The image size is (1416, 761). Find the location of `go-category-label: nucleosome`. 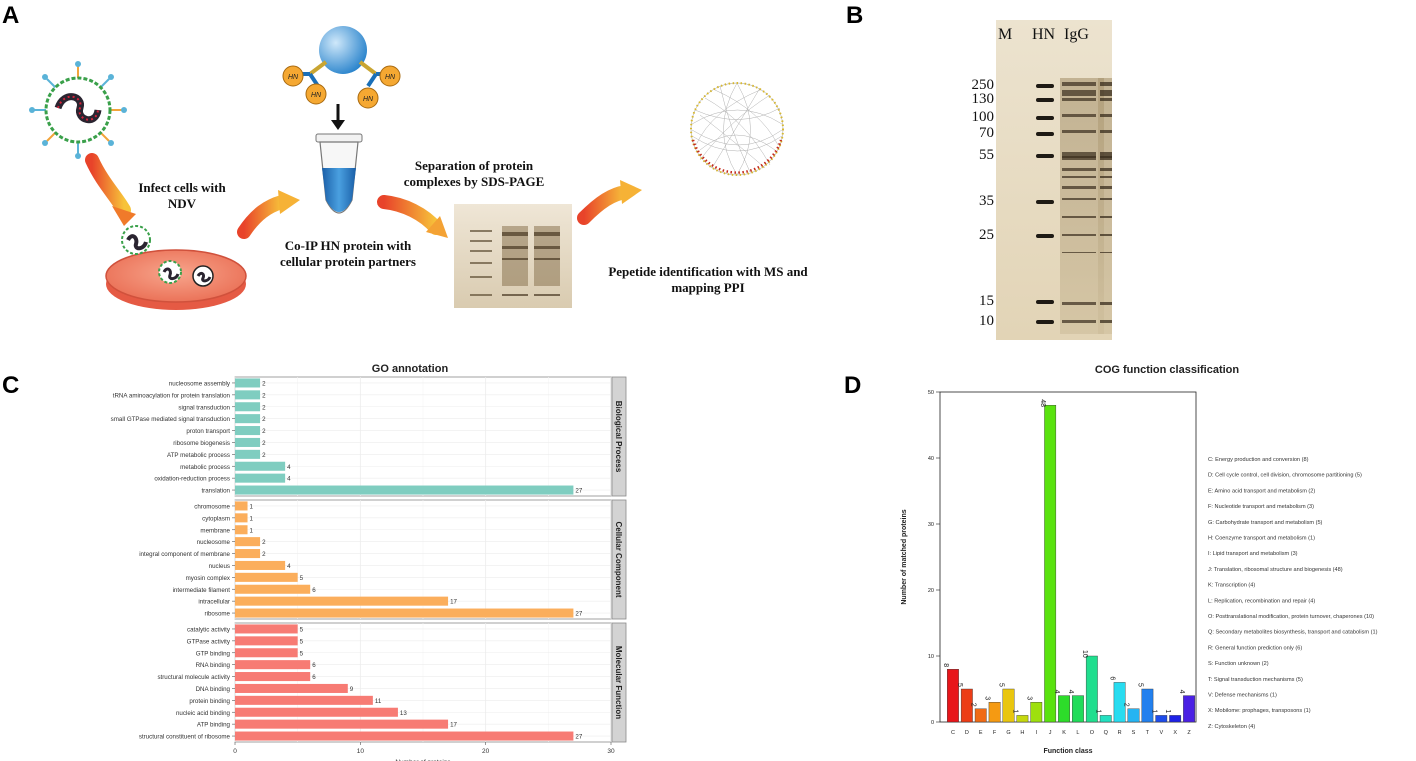

go-category-label: nucleosome is located at coordinates (214, 542).